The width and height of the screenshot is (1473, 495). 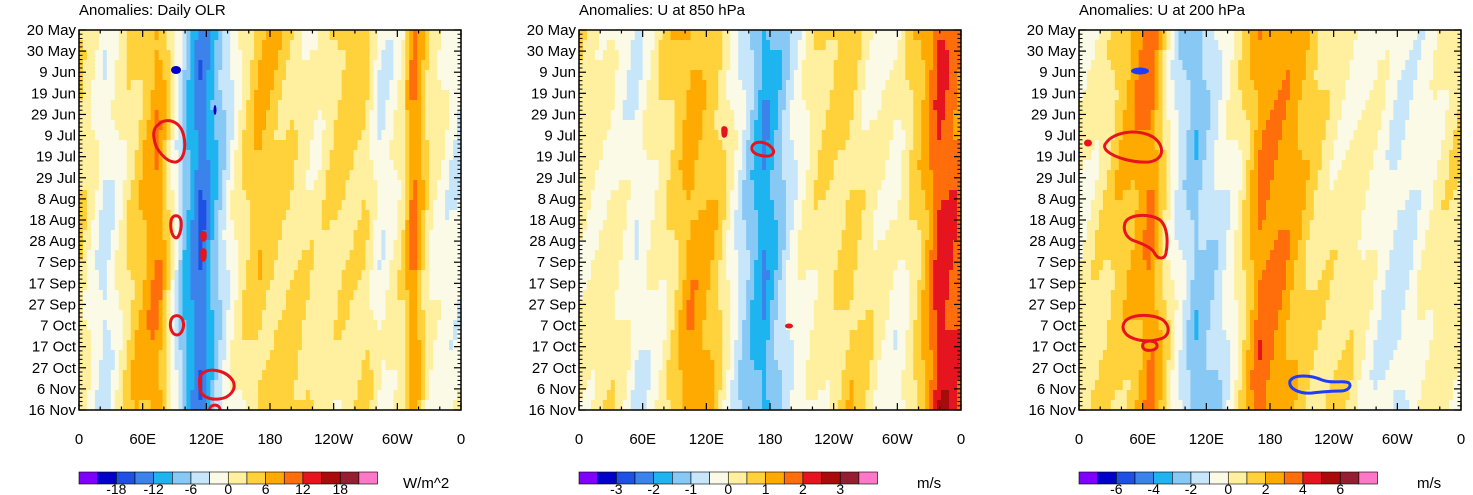 What do you see at coordinates (52, 220) in the screenshot?
I see `y-tick-label: 18 Aug` at bounding box center [52, 220].